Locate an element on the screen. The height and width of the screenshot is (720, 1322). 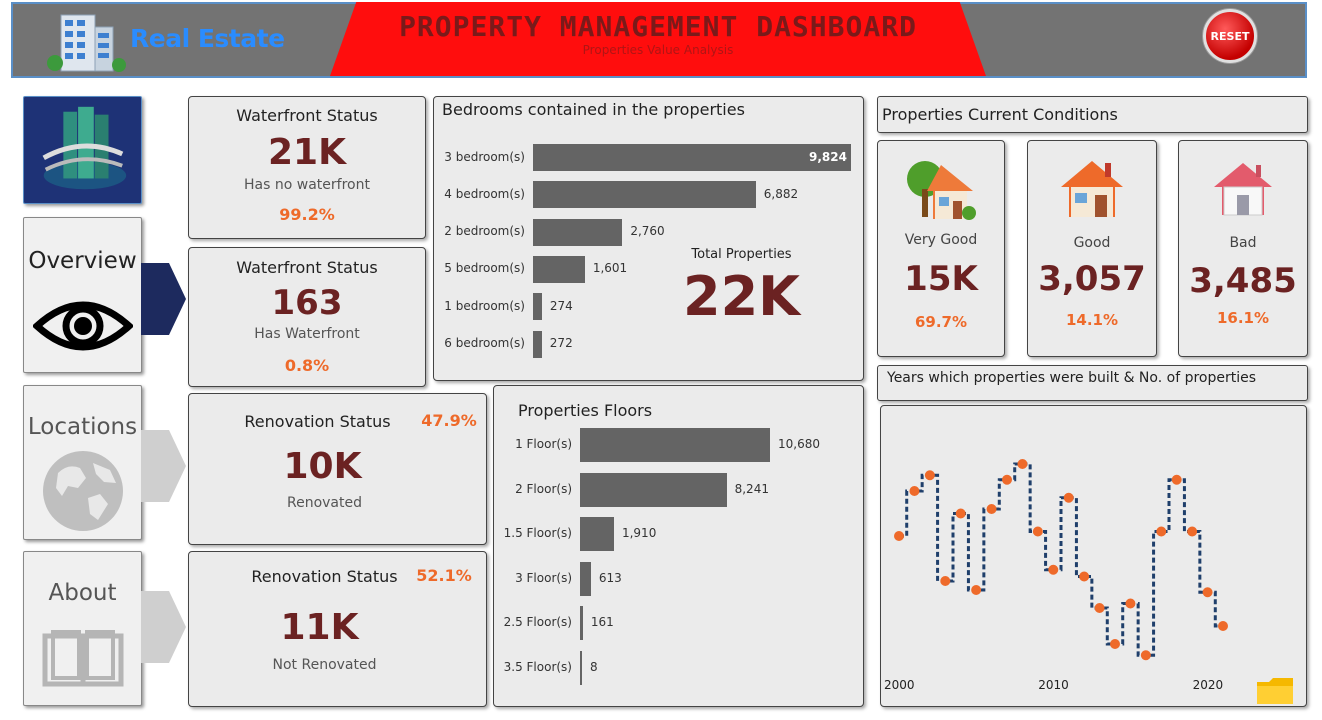
building-logo-icon is located at coordinates (86, 43).